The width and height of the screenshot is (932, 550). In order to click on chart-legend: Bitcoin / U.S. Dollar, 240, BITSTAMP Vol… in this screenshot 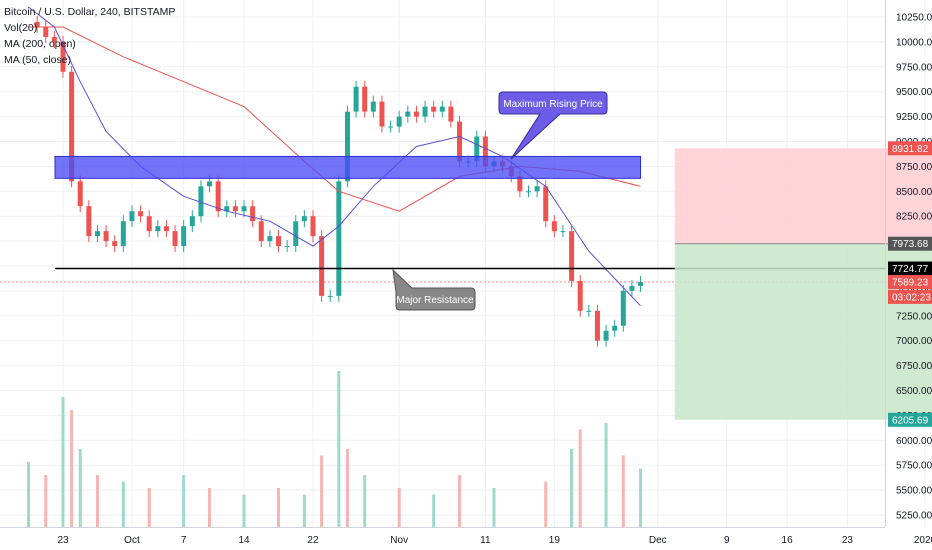, I will do `click(89, 36)`.